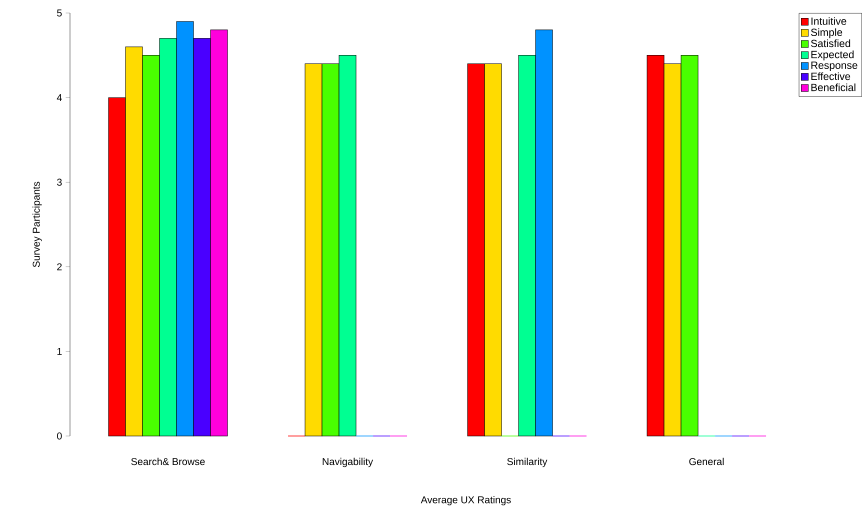 The width and height of the screenshot is (862, 512). Describe the element at coordinates (830, 43) in the screenshot. I see `legend-label: Satisfied` at that location.